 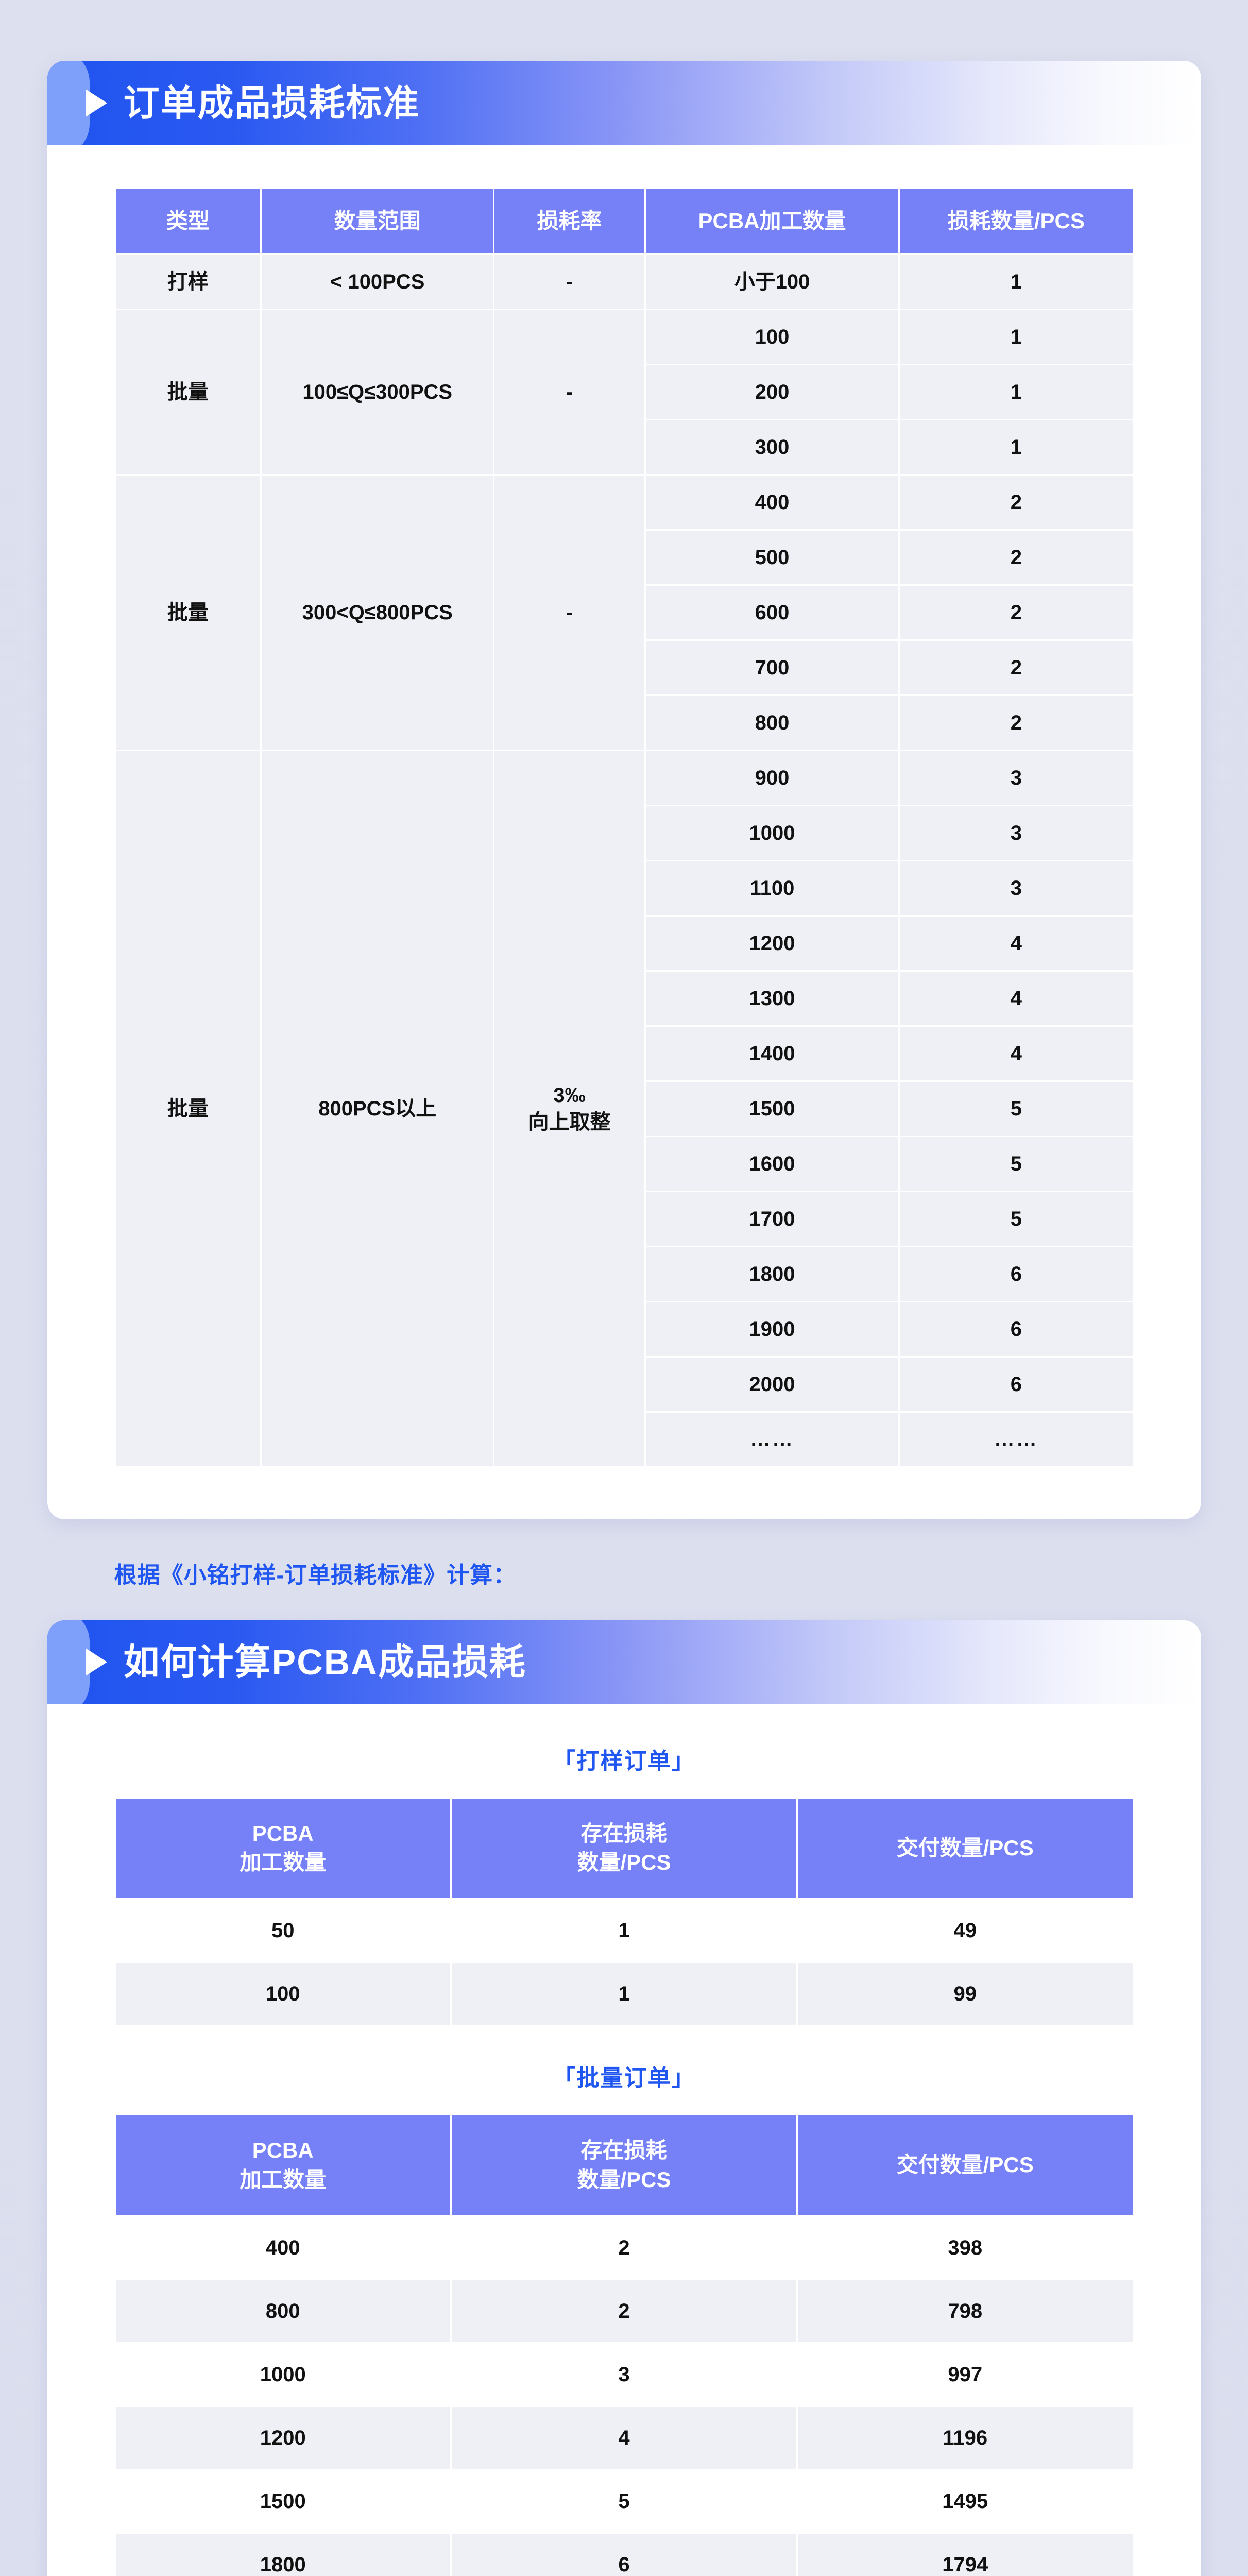 I want to click on cell-pcba-qty: 500, so click(x=772, y=557).